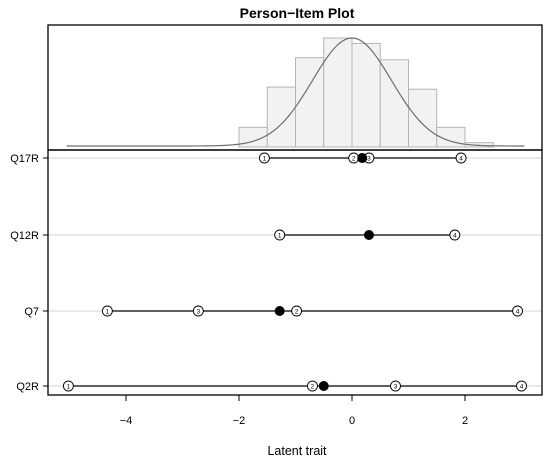  What do you see at coordinates (465, 421) in the screenshot?
I see `x-tick-label: 2` at bounding box center [465, 421].